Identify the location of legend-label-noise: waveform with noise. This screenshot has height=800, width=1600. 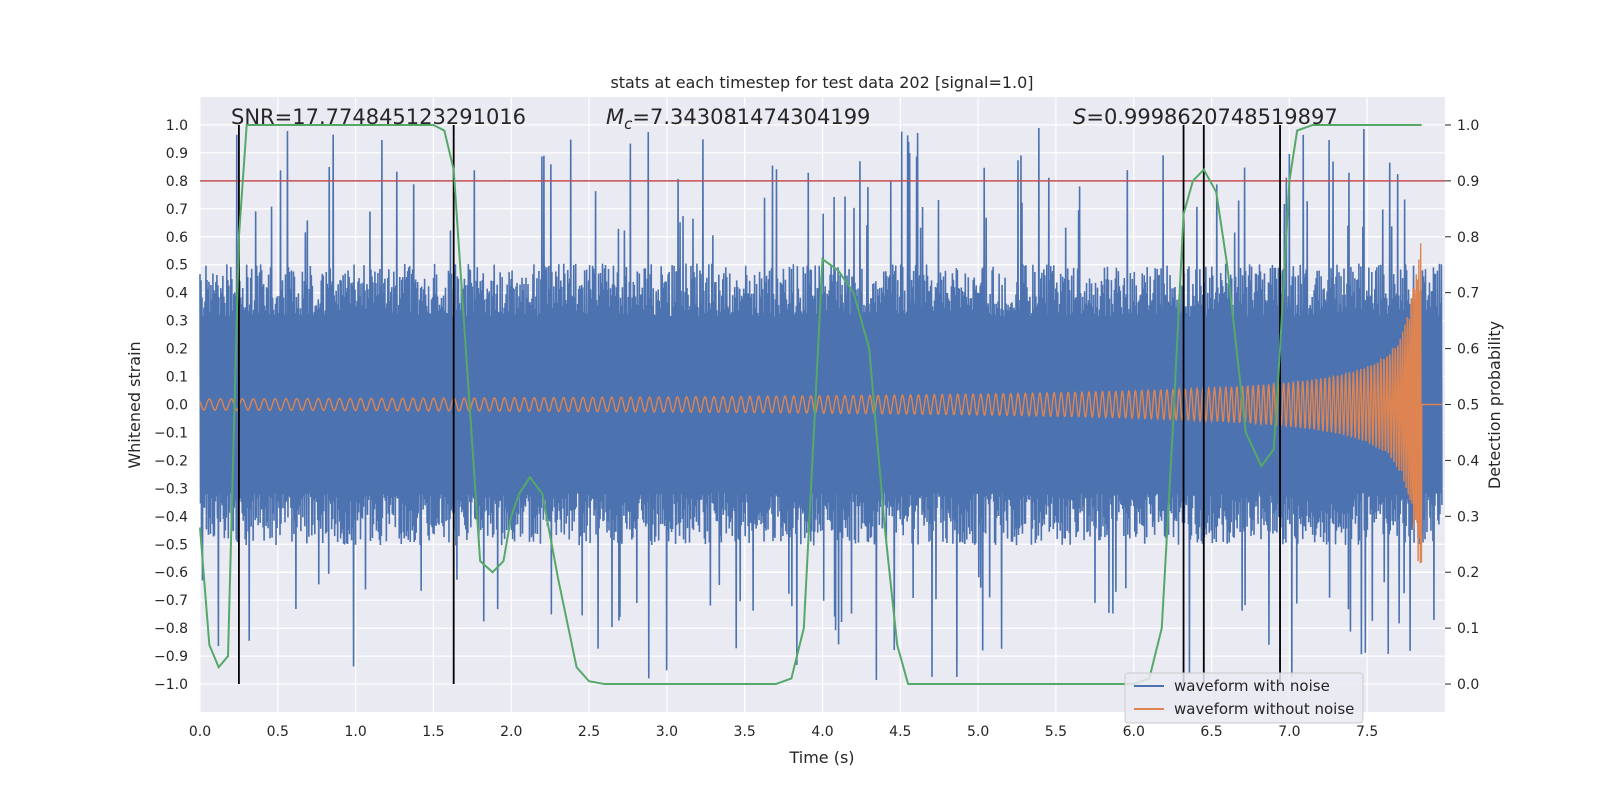
(1252, 686).